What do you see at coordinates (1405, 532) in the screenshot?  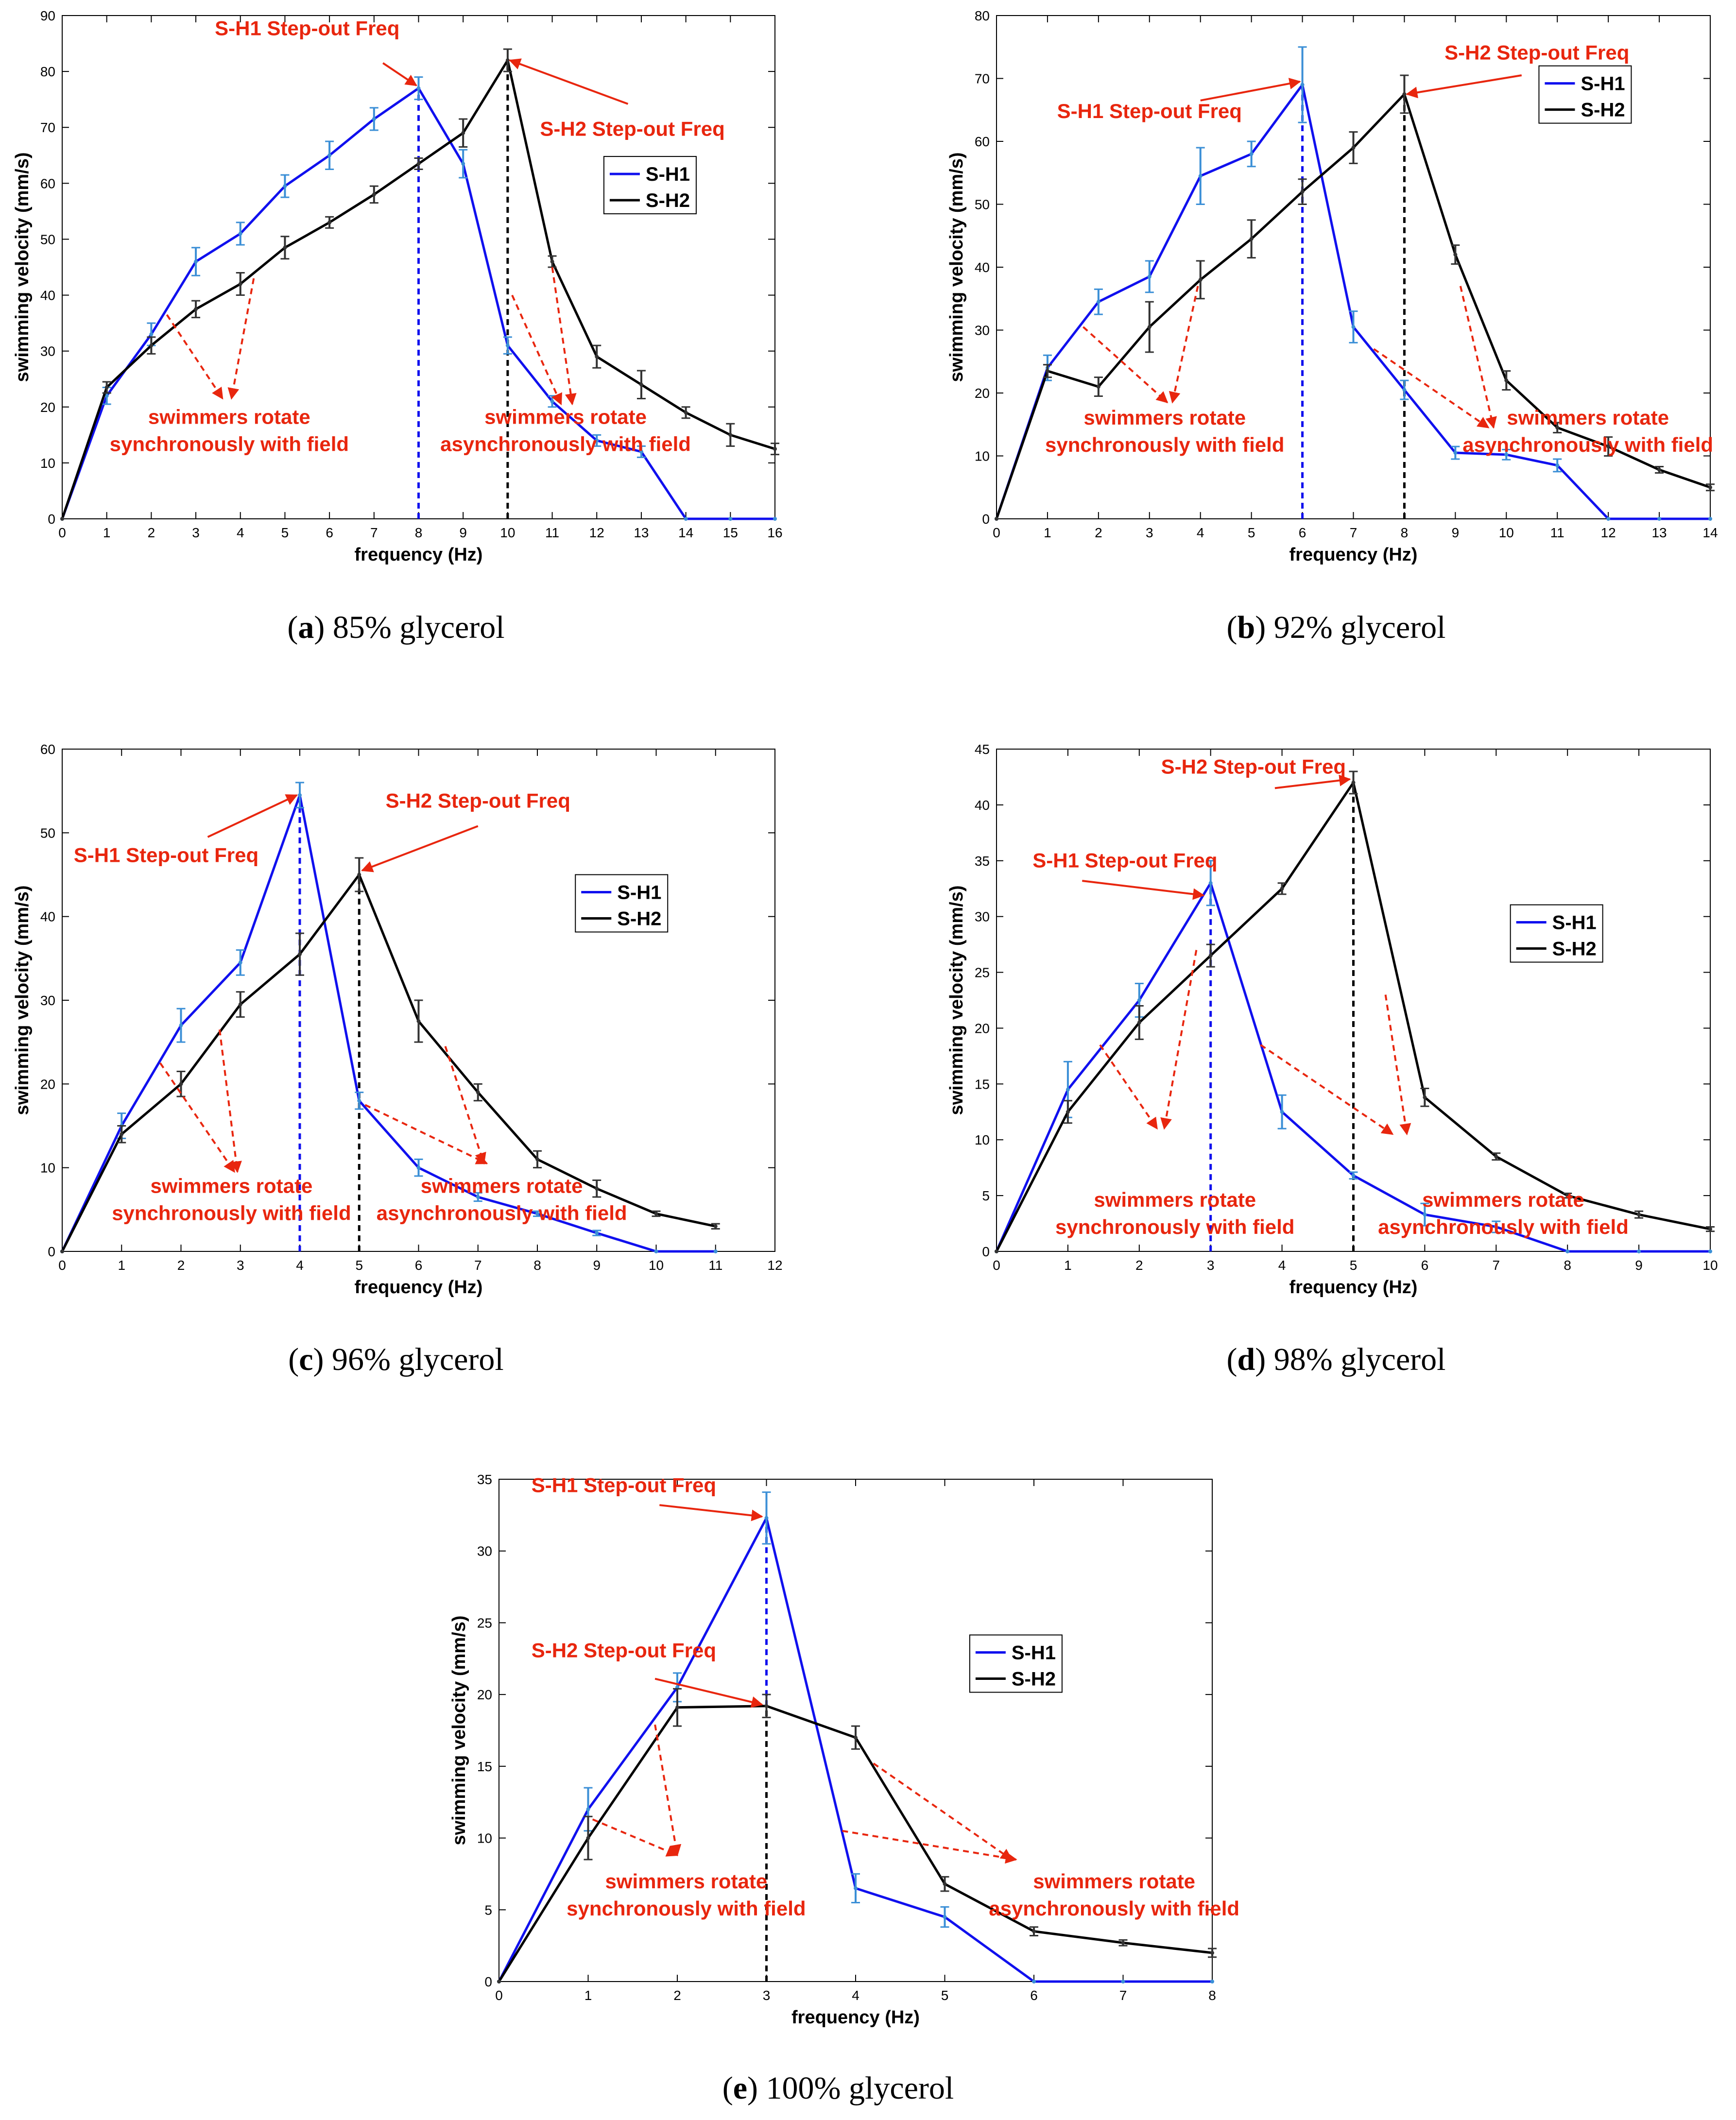 I see `x-tick-label: 8` at bounding box center [1405, 532].